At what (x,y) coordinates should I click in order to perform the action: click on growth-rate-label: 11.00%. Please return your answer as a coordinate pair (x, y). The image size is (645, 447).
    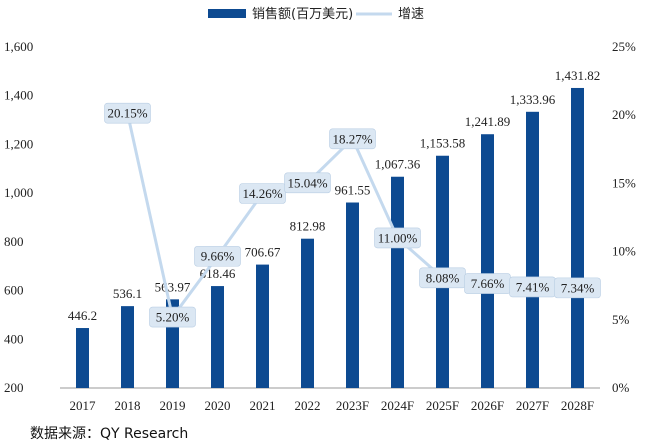
    Looking at the image, I should click on (398, 237).